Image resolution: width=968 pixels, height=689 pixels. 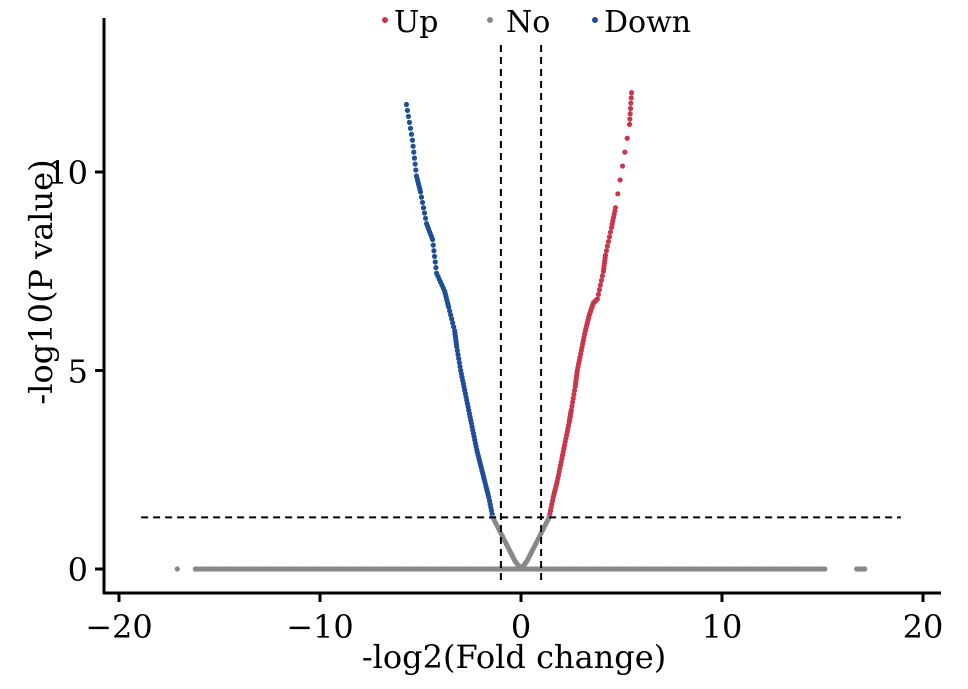 What do you see at coordinates (67, 173) in the screenshot?
I see `y-tick-label: 10` at bounding box center [67, 173].